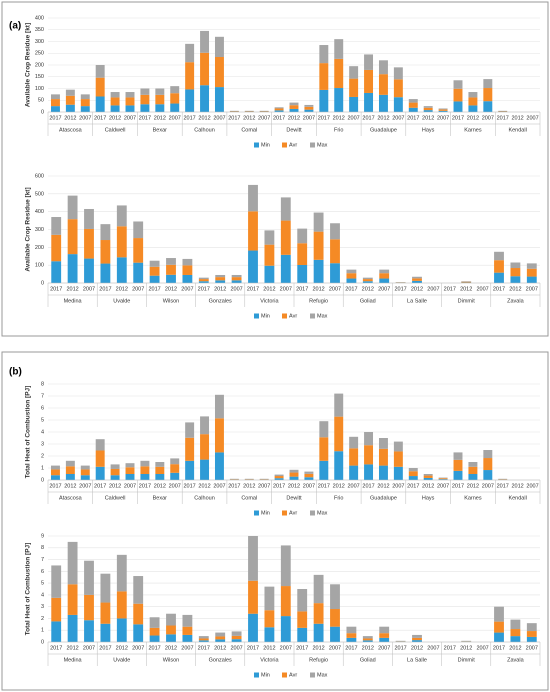 This screenshot has width=550, height=692. Describe the element at coordinates (42, 572) in the screenshot. I see `y-tick-label: 6` at that location.